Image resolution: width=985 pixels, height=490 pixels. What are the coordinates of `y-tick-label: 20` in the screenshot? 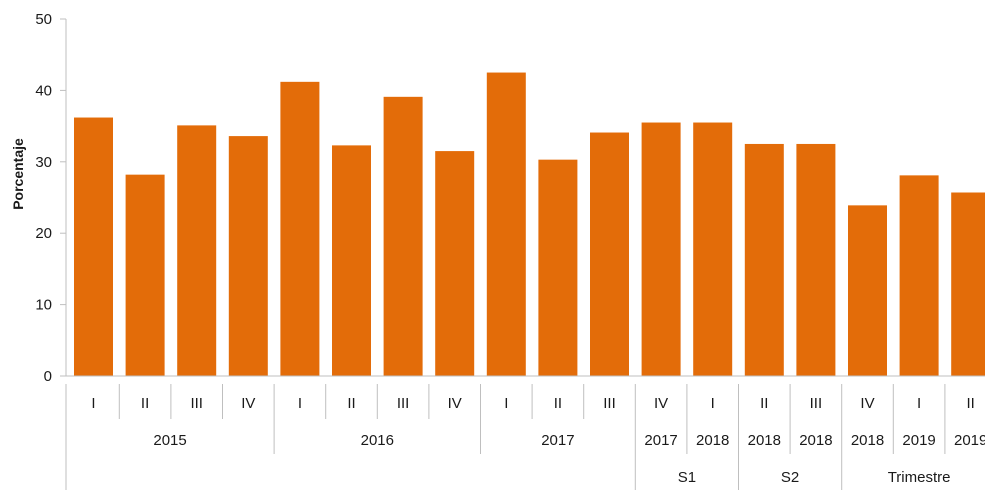 It's located at (43, 233).